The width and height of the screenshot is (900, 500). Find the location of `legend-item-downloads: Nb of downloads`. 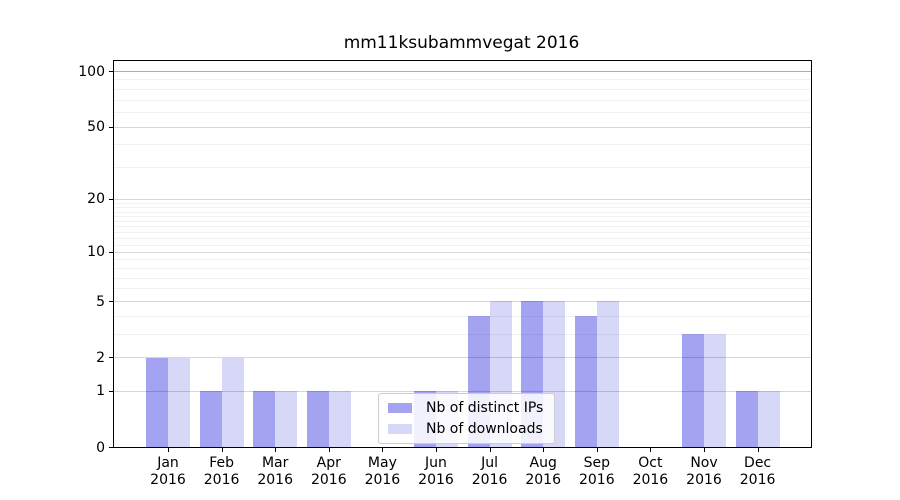

legend-item-downloads: Nb of downloads is located at coordinates (465, 429).